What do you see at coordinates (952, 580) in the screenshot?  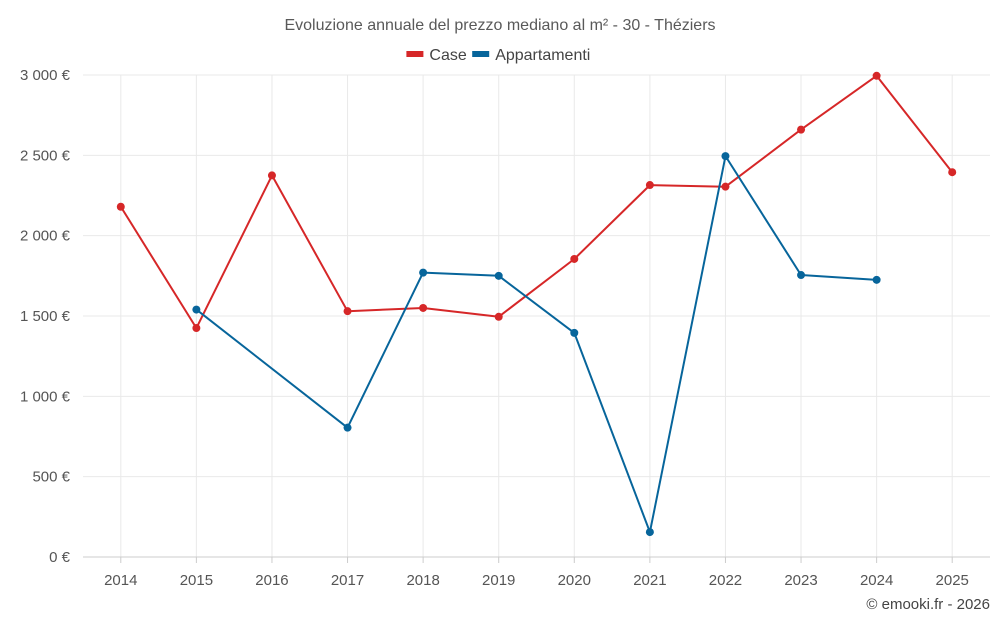 I see `x-tick-label: 2025` at bounding box center [952, 580].